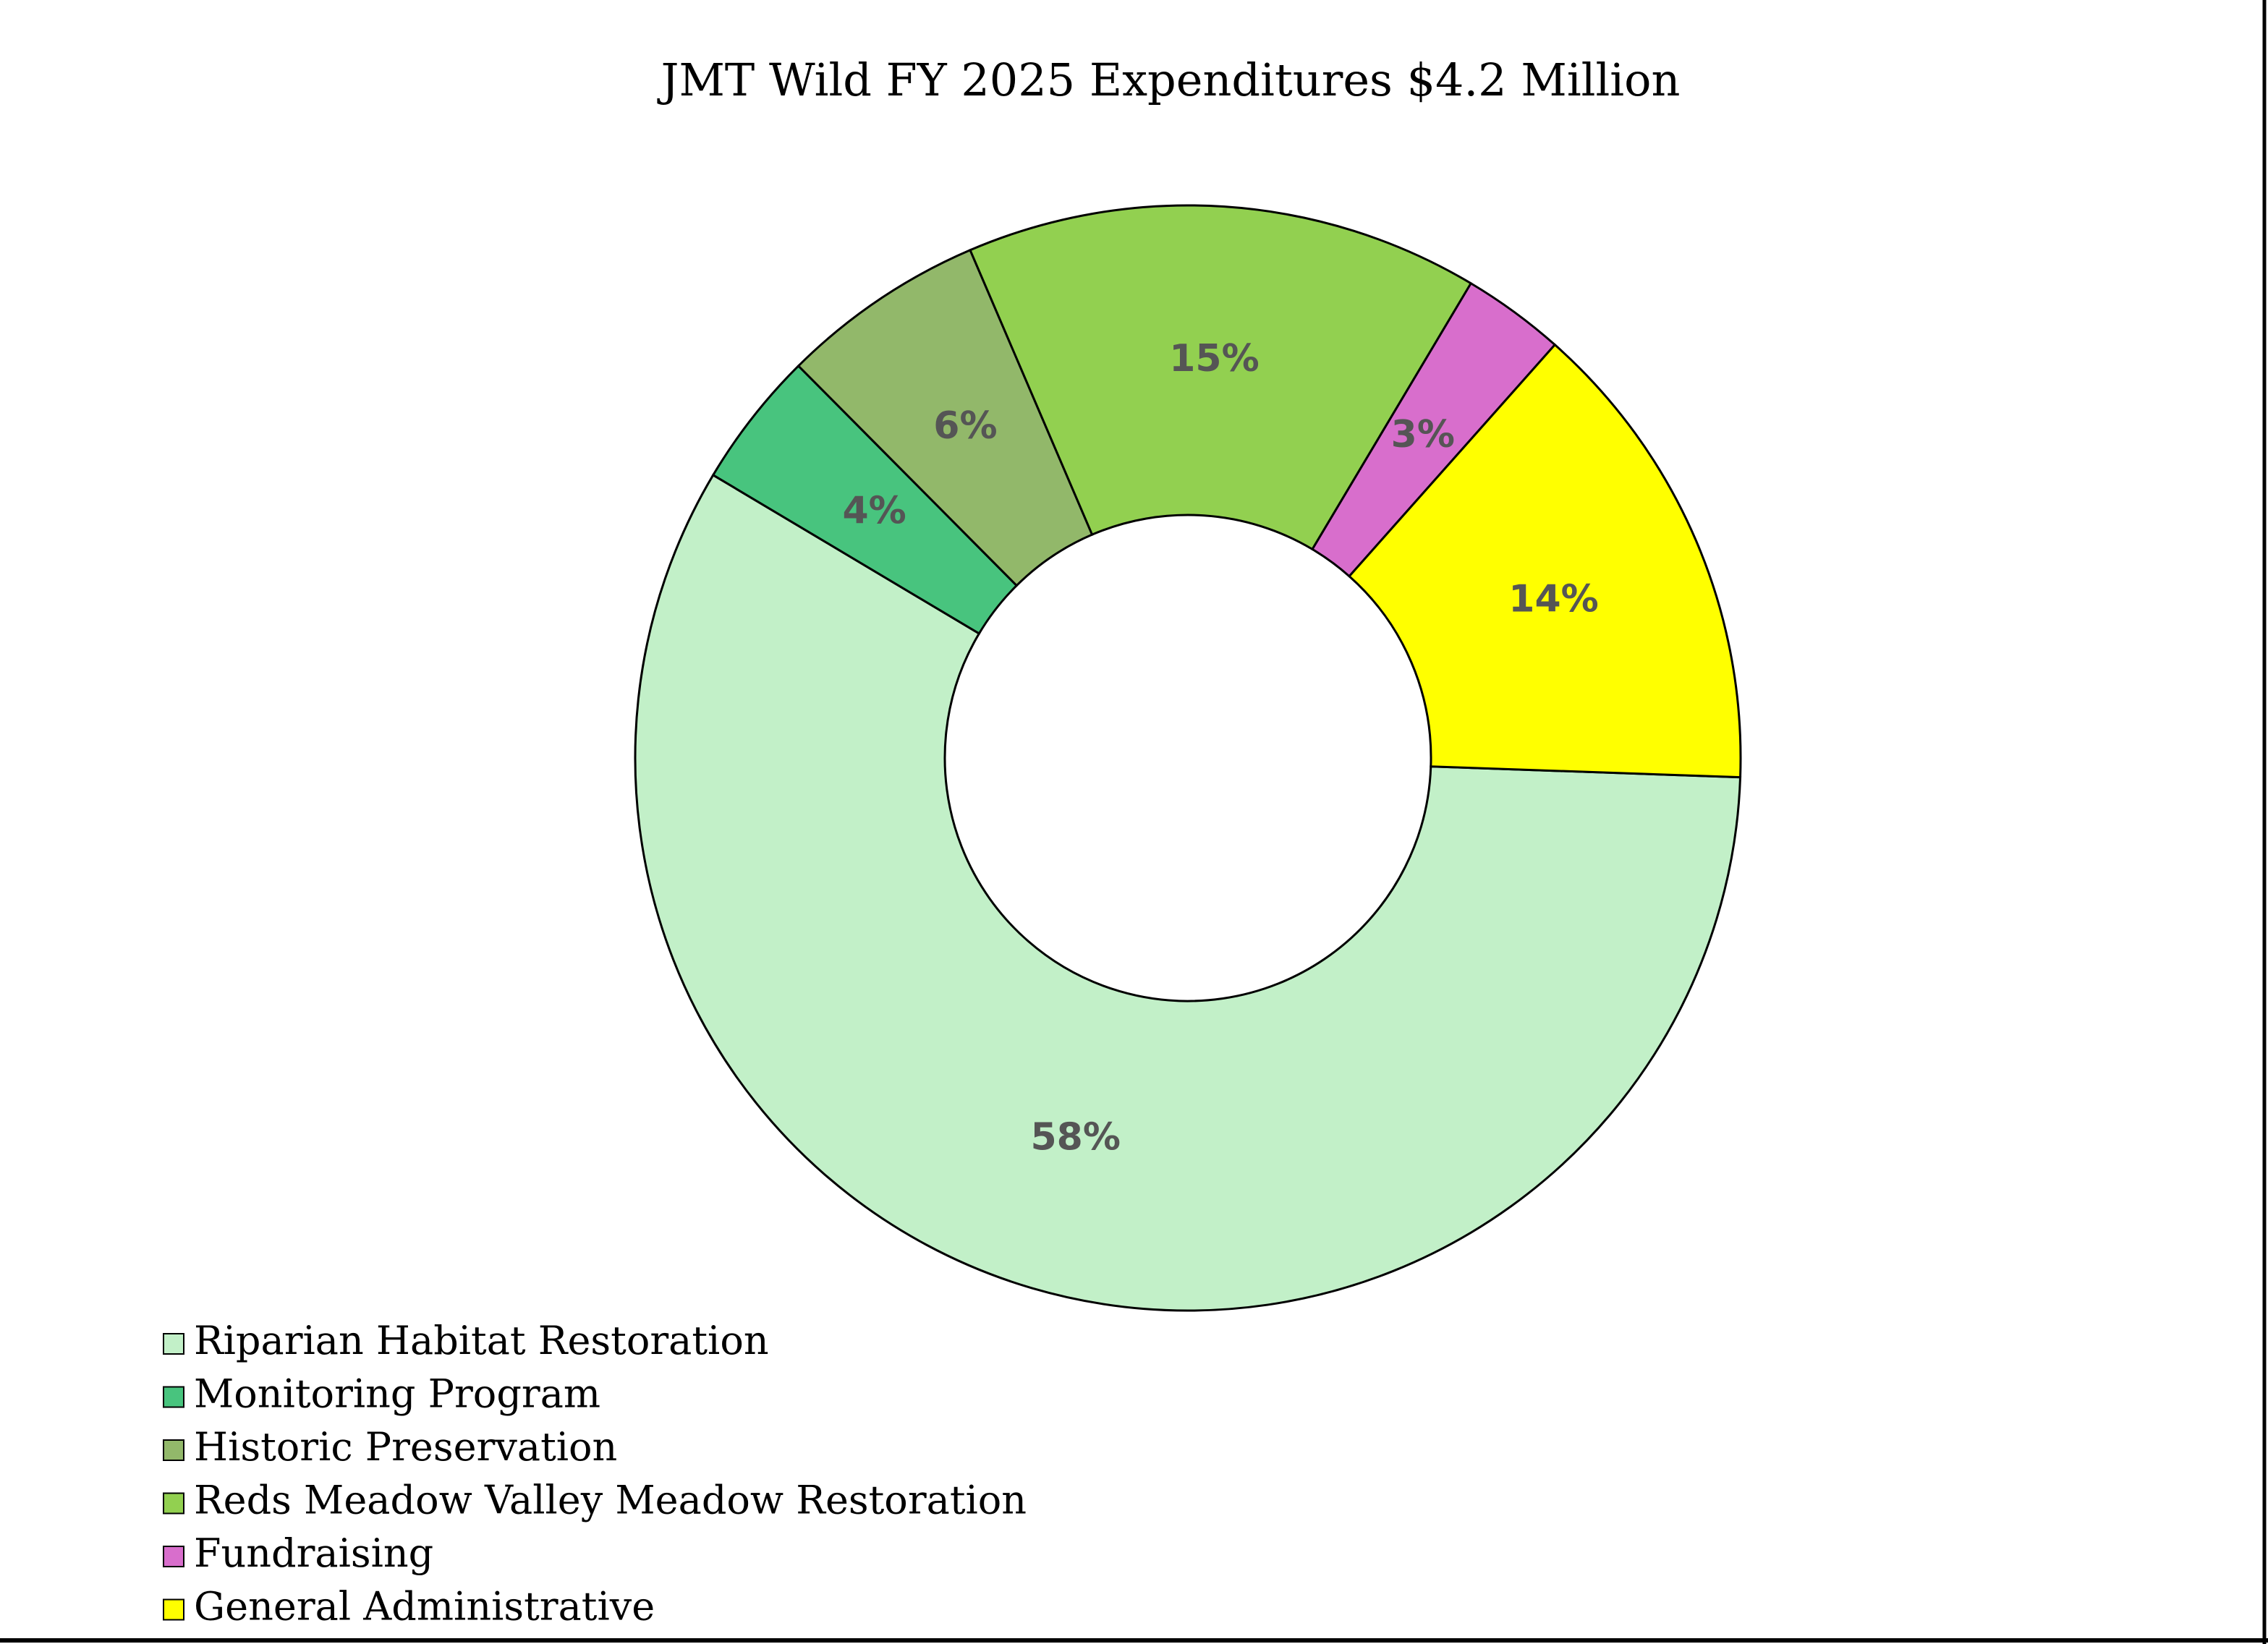 The width and height of the screenshot is (2268, 1644). What do you see at coordinates (173, 1609) in the screenshot?
I see `legend-swatch-general-administrative` at bounding box center [173, 1609].